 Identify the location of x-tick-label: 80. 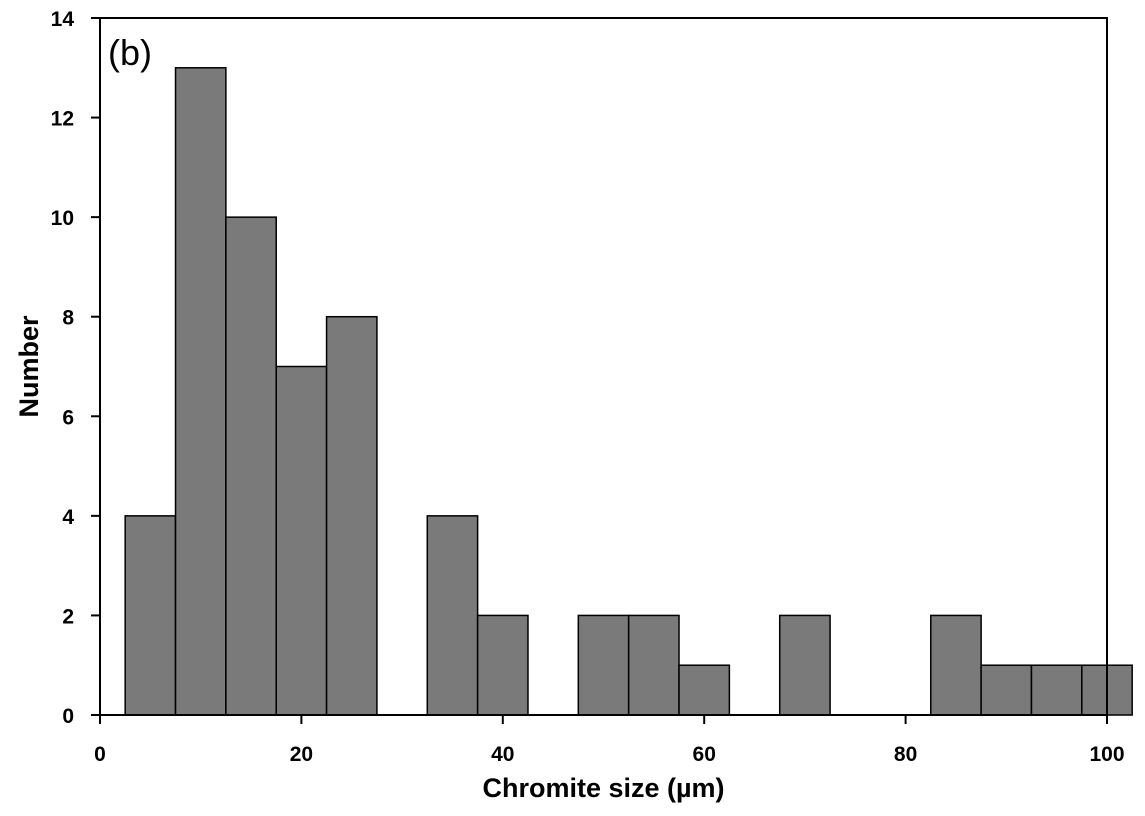
(905, 754).